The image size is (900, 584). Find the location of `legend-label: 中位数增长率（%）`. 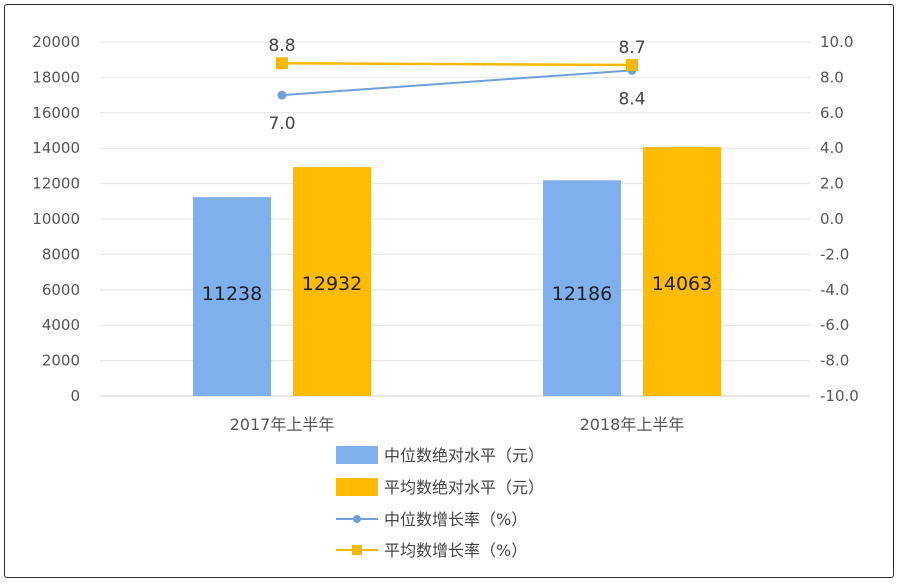

legend-label: 中位数增长率（%） is located at coordinates (455, 519).